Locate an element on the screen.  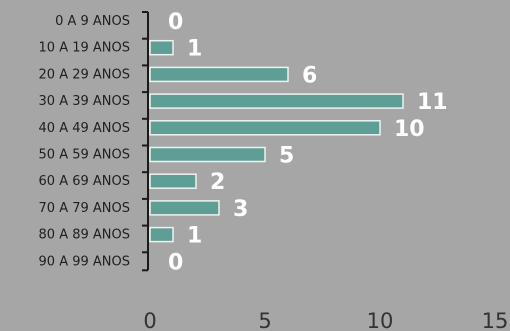
data-label: 6 is located at coordinates (309, 75).